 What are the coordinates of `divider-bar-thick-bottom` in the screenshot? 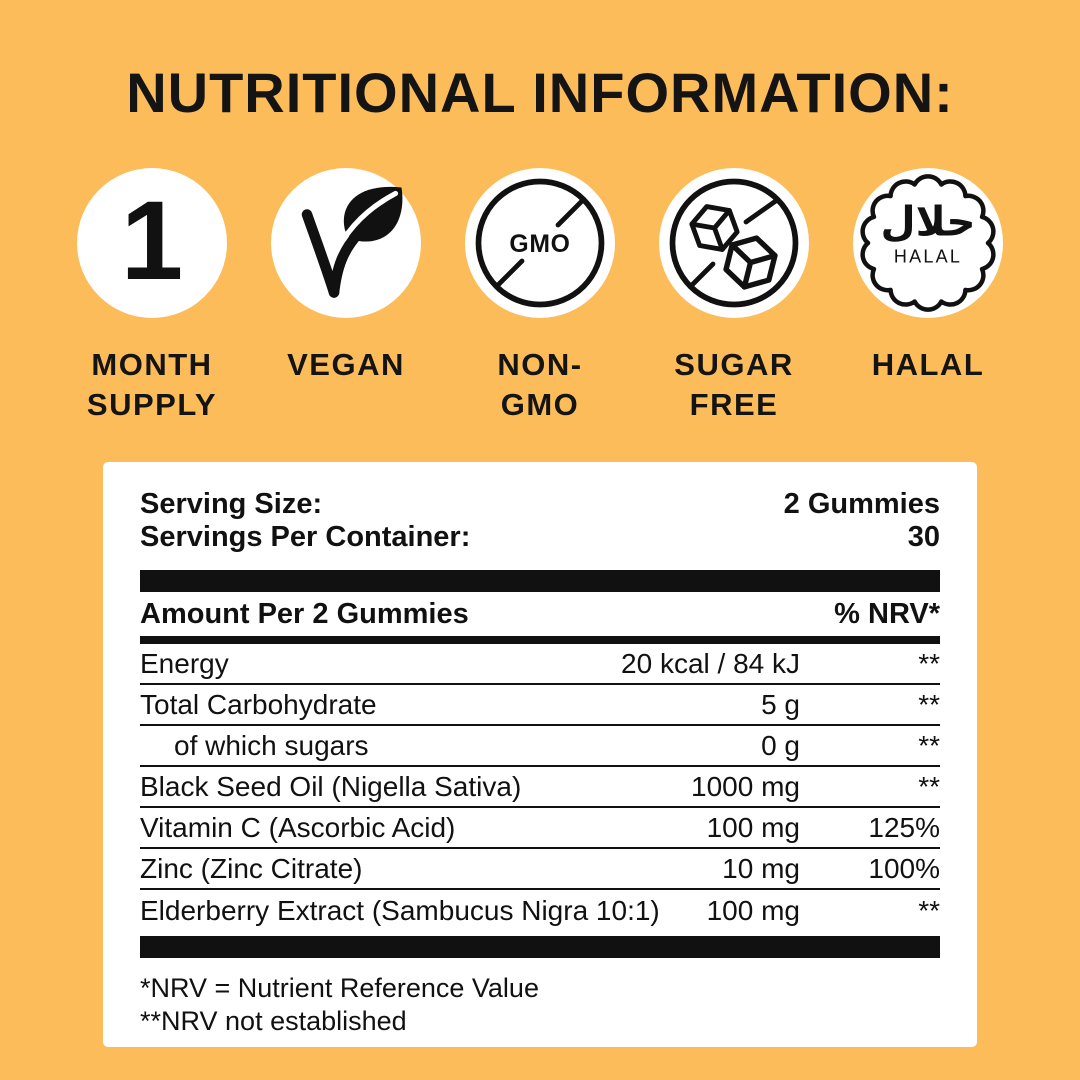 It's located at (540, 947).